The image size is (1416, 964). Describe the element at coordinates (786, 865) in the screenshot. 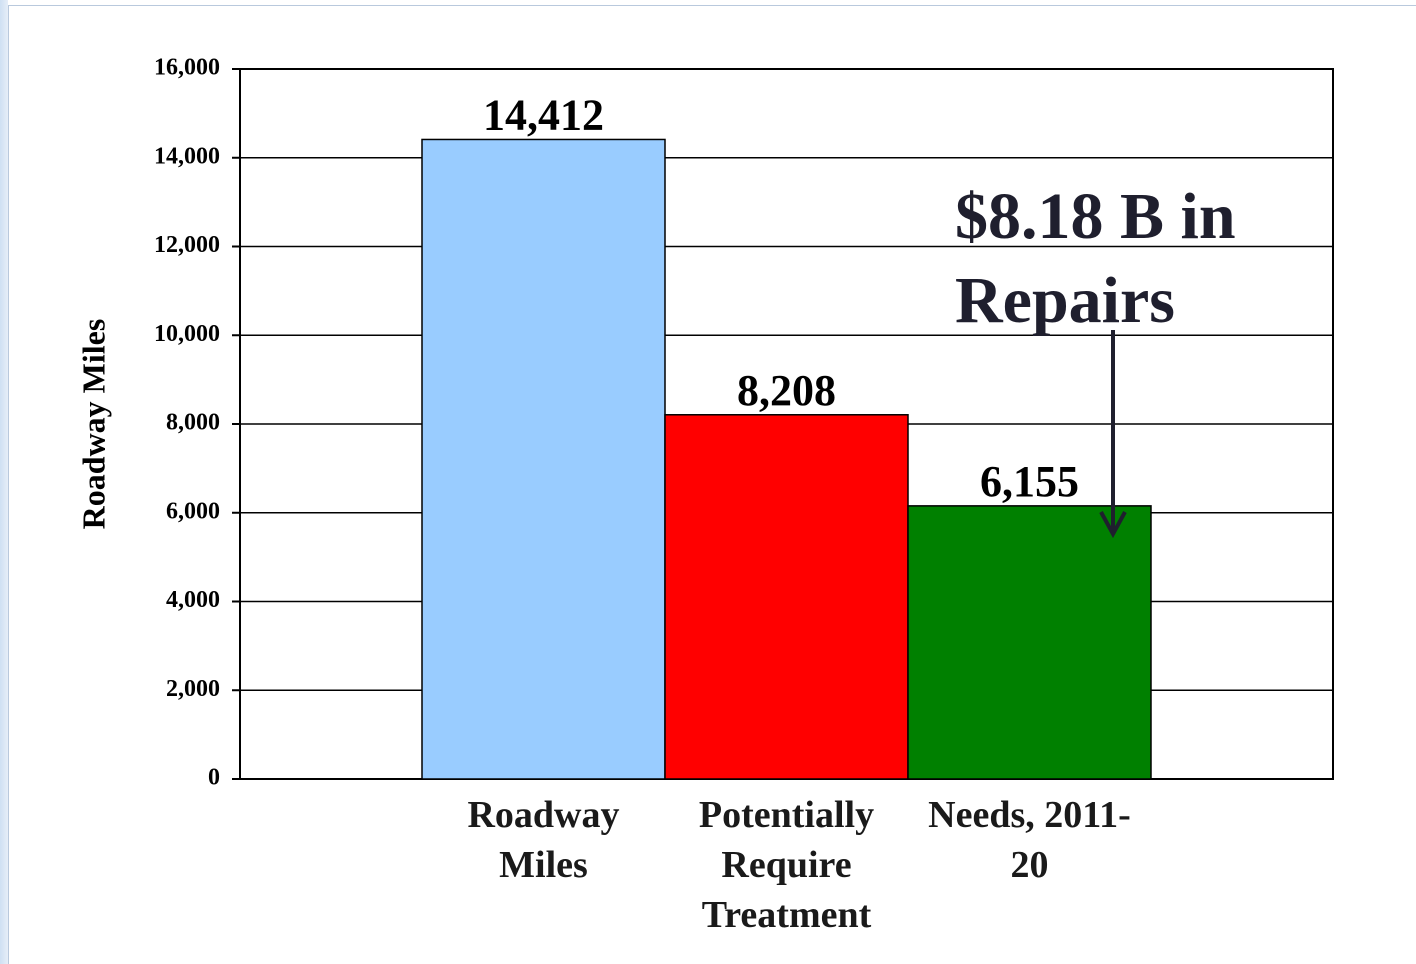

I see `x-tick-label: Potentially Require Treatment` at that location.